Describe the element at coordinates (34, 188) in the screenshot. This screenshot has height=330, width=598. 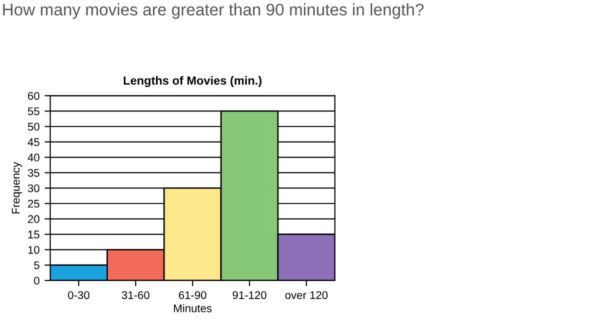
I see `y-tick-label: 30` at that location.